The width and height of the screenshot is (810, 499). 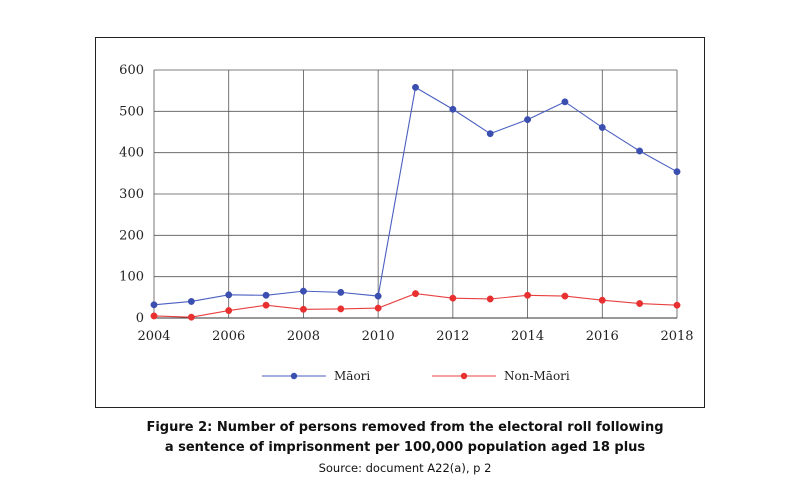 What do you see at coordinates (452, 336) in the screenshot?
I see `x-tick-label: 2012` at bounding box center [452, 336].